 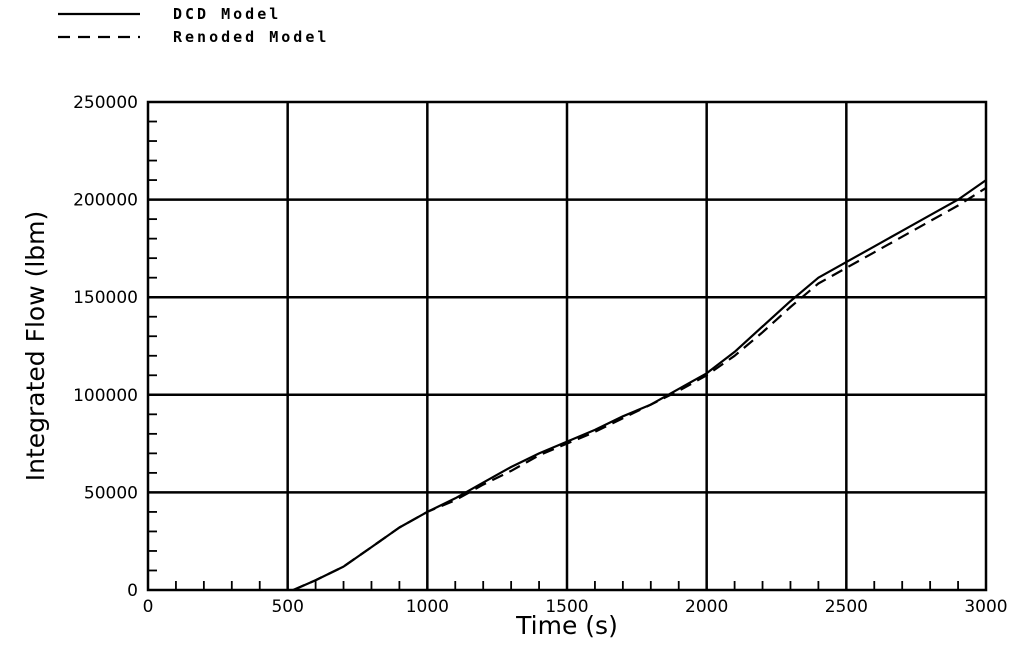 I want to click on y-tick-labels: 0 50000 100000 150000 200000 250000, so click(x=105, y=347).